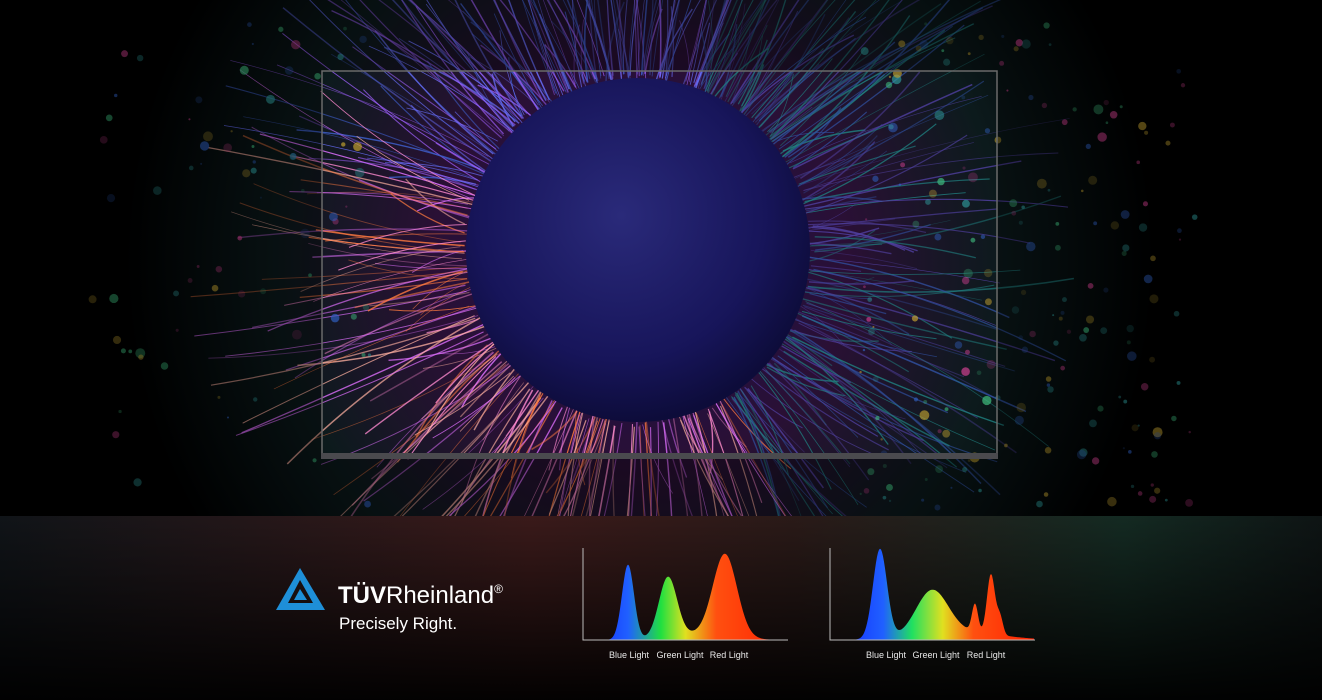  What do you see at coordinates (638, 250) in the screenshot?
I see `pupil` at bounding box center [638, 250].